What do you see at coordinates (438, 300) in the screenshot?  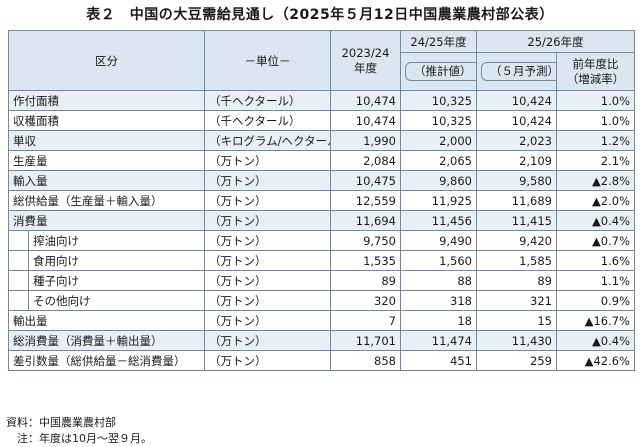 I see `row-value-2024: 318` at bounding box center [438, 300].